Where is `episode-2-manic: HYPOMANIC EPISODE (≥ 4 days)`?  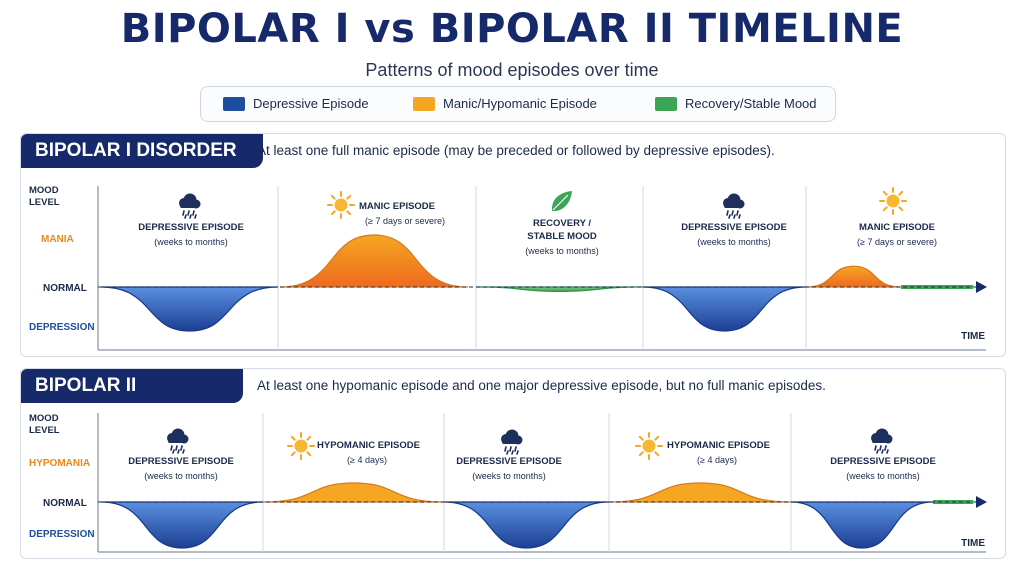
episode-2-manic: HYPOMANIC EPISODE (≥ 4 days) is located at coordinates (353, 467).